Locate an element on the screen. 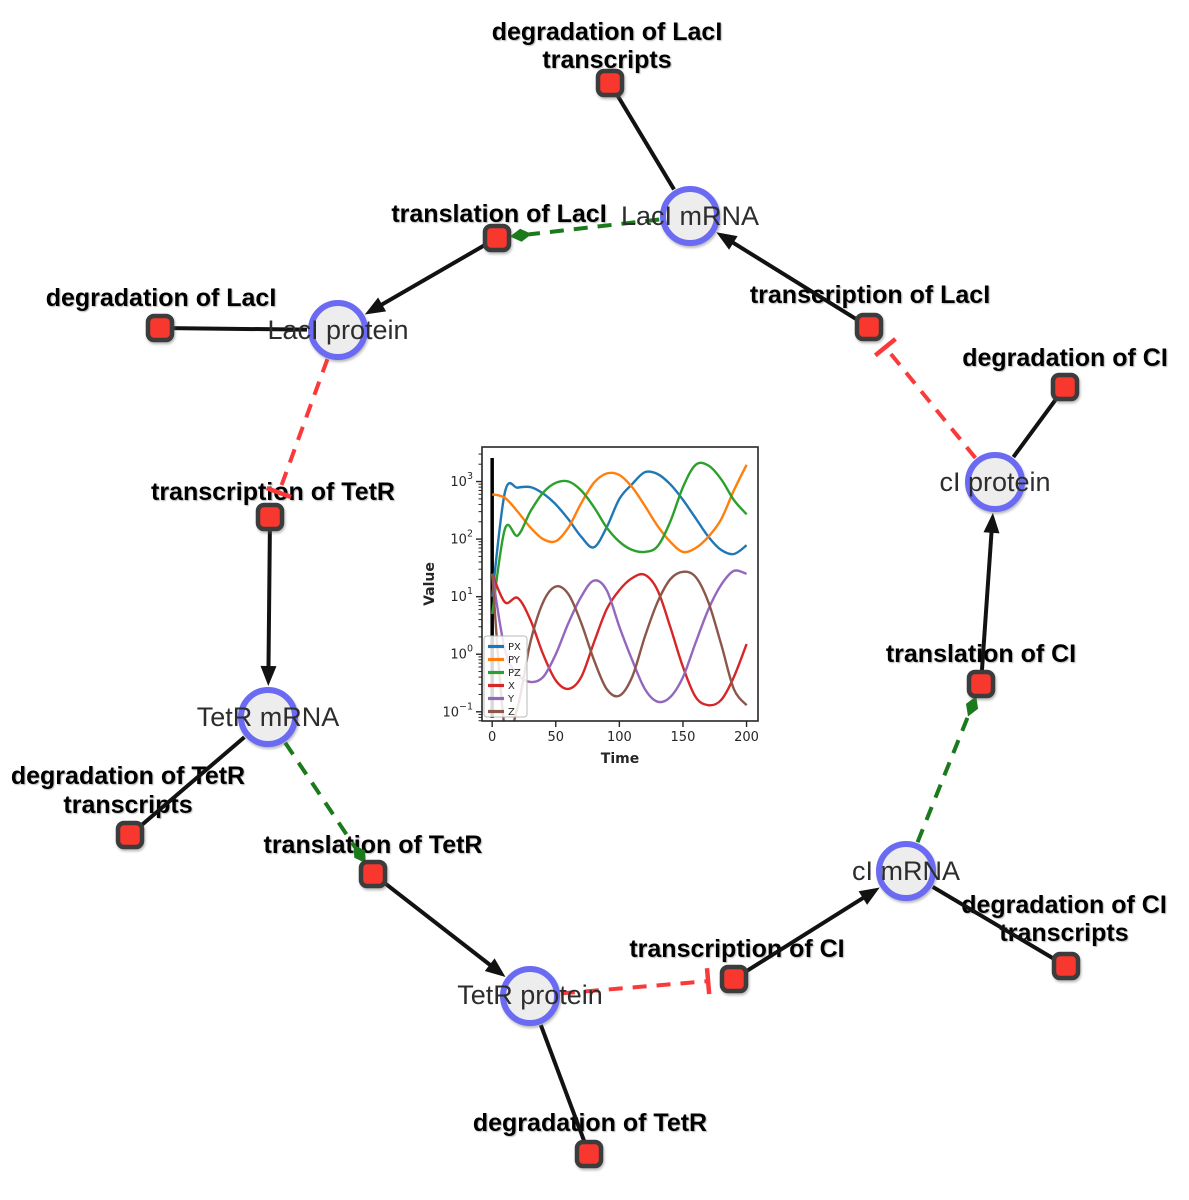 The height and width of the screenshot is (1200, 1189). reaction-node-deg_ci_tx is located at coordinates (1066, 966).